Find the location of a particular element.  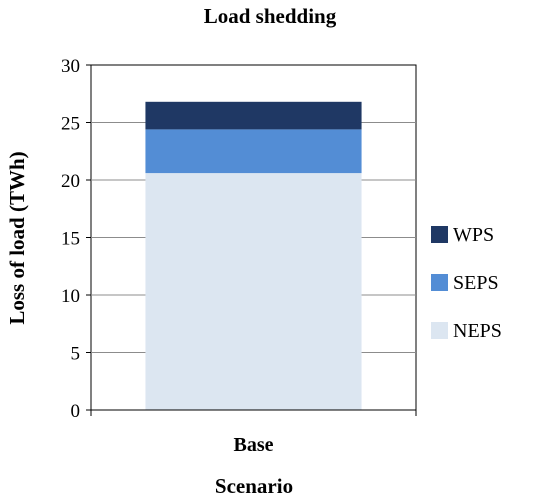

legend-label-seps: SEPS is located at coordinates (476, 283).